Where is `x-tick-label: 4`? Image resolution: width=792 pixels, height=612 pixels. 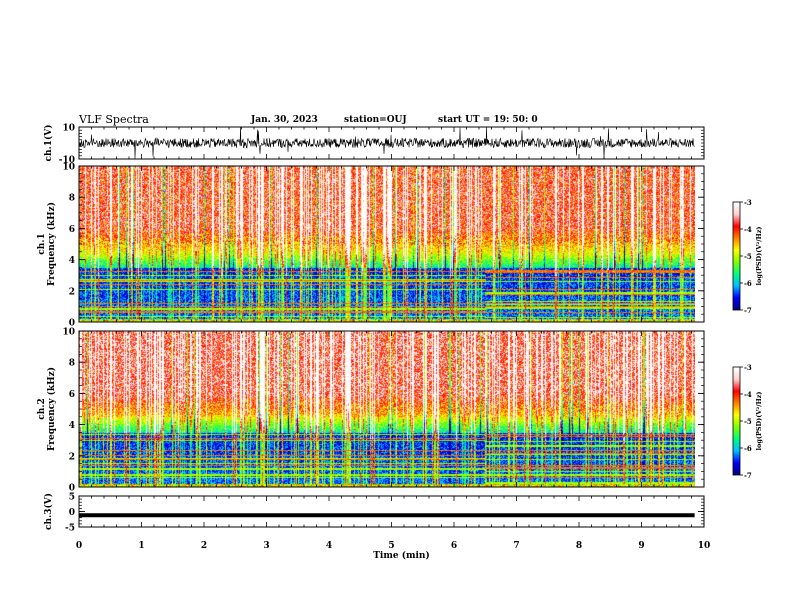 x-tick-label: 4 is located at coordinates (329, 546).